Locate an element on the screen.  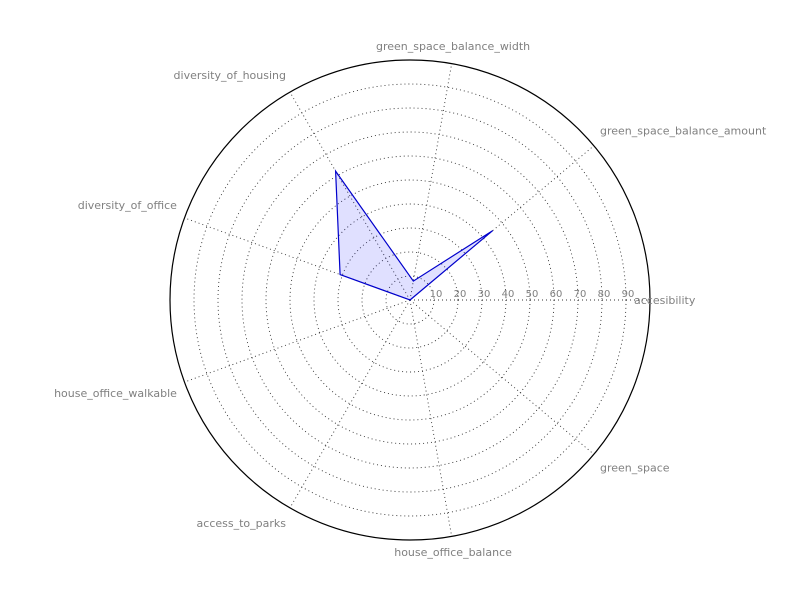
r-tick-label: 90 is located at coordinates (628, 294).